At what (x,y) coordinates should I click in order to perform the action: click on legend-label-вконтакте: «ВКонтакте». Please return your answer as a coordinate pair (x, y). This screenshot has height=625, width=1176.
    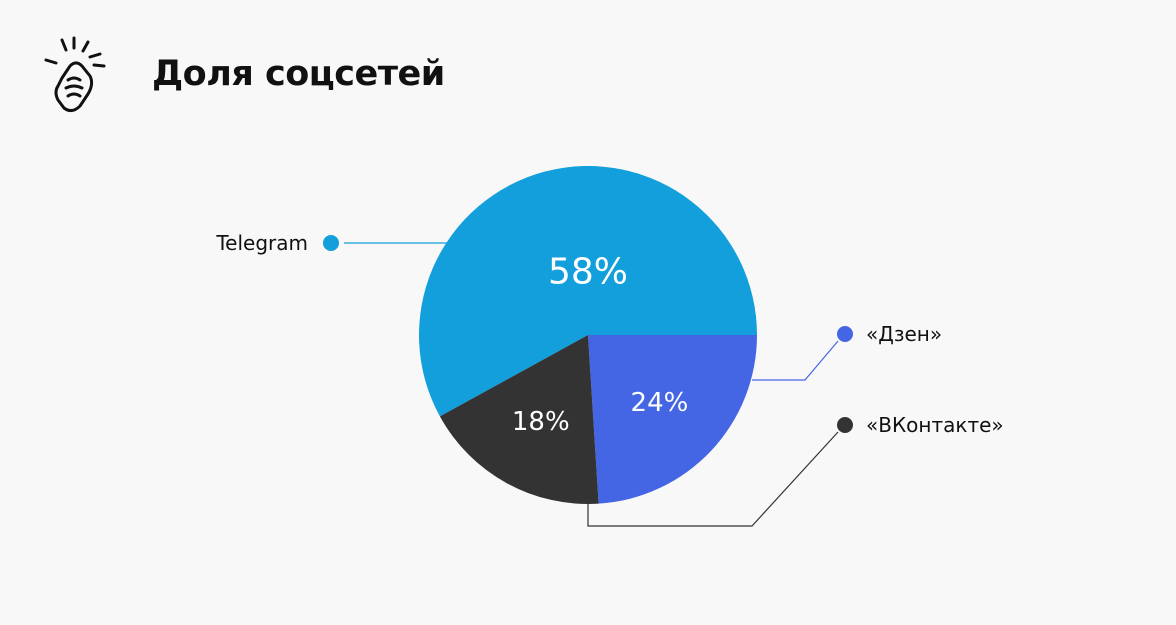
    Looking at the image, I should click on (935, 425).